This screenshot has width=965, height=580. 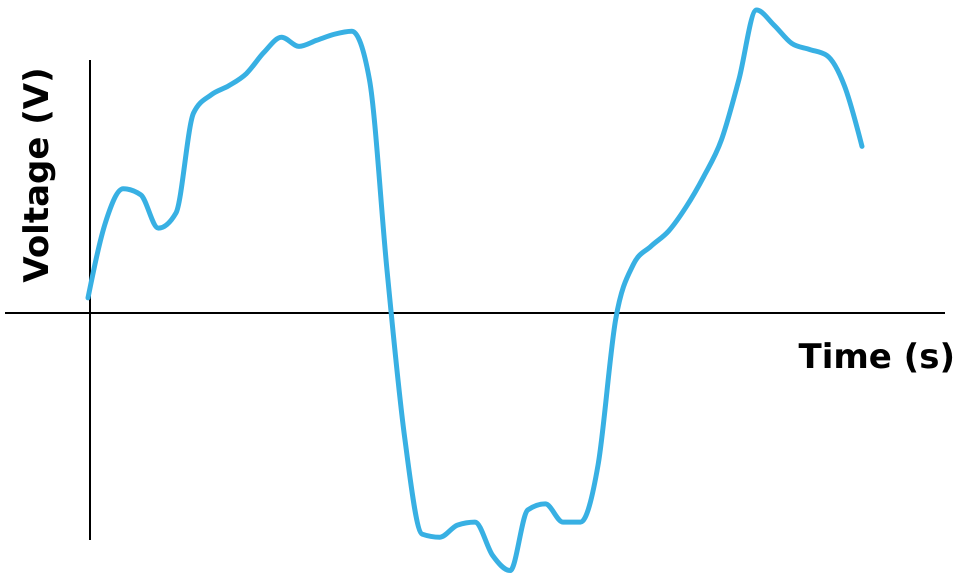 What do you see at coordinates (37, 175) in the screenshot?
I see `y-axis-title: Voltage (V)` at bounding box center [37, 175].